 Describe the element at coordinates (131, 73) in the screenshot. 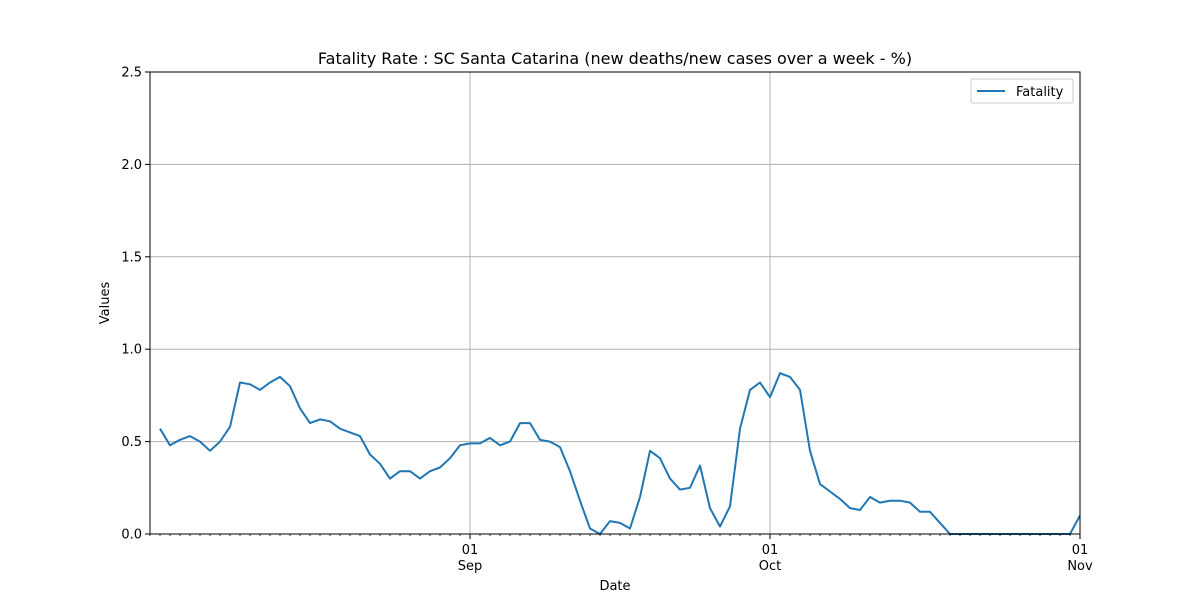

I see `y-tick-label: 2.5` at that location.